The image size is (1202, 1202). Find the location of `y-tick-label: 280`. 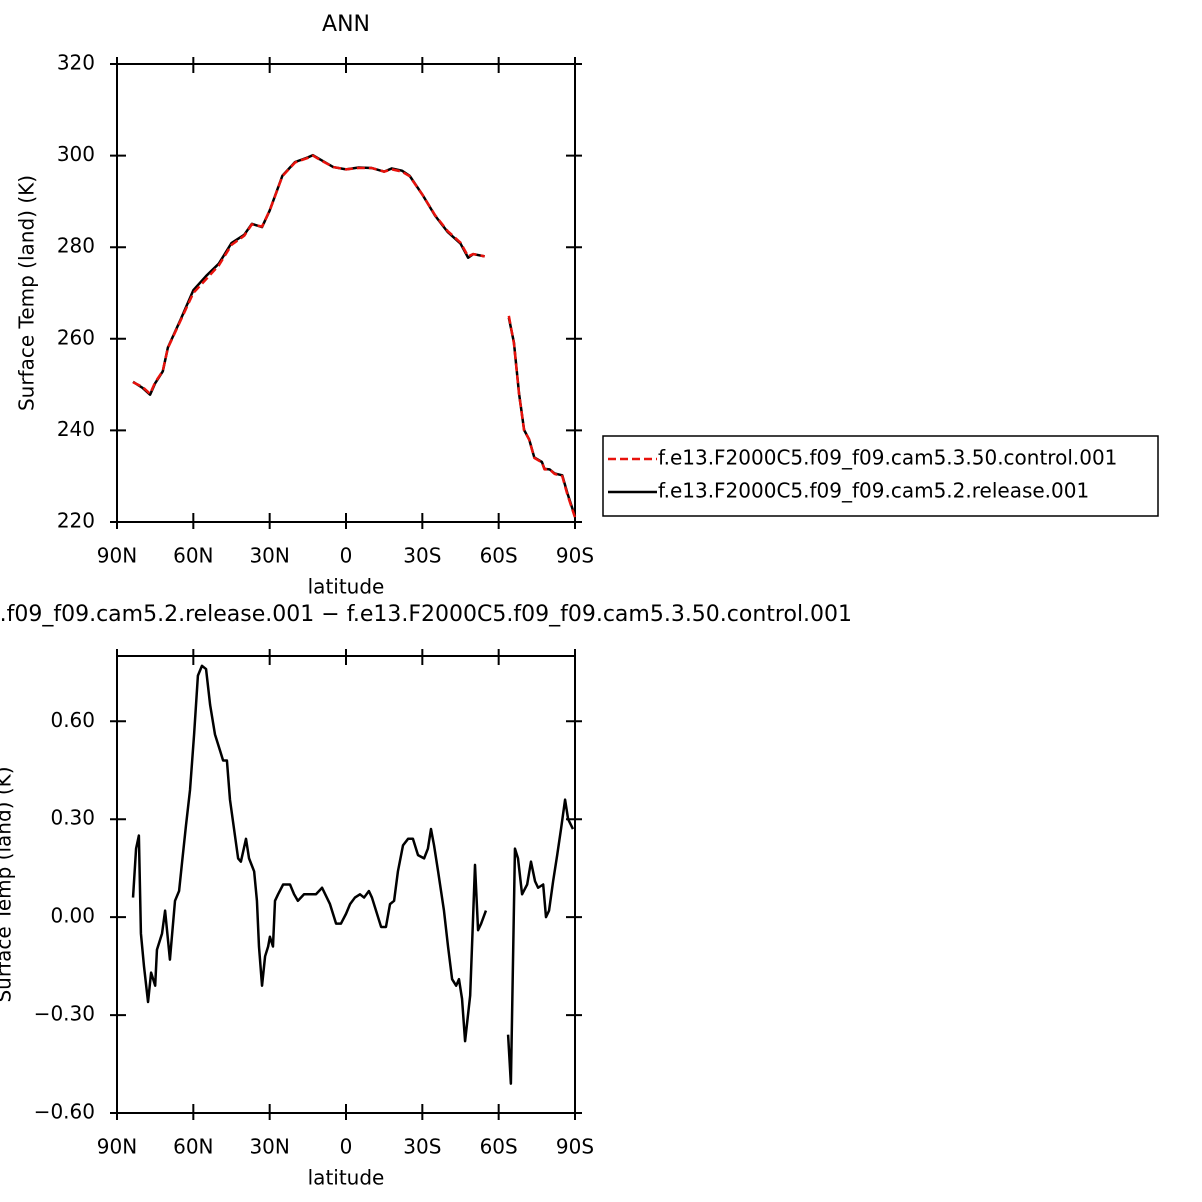

y-tick-label: 280 is located at coordinates (76, 246).